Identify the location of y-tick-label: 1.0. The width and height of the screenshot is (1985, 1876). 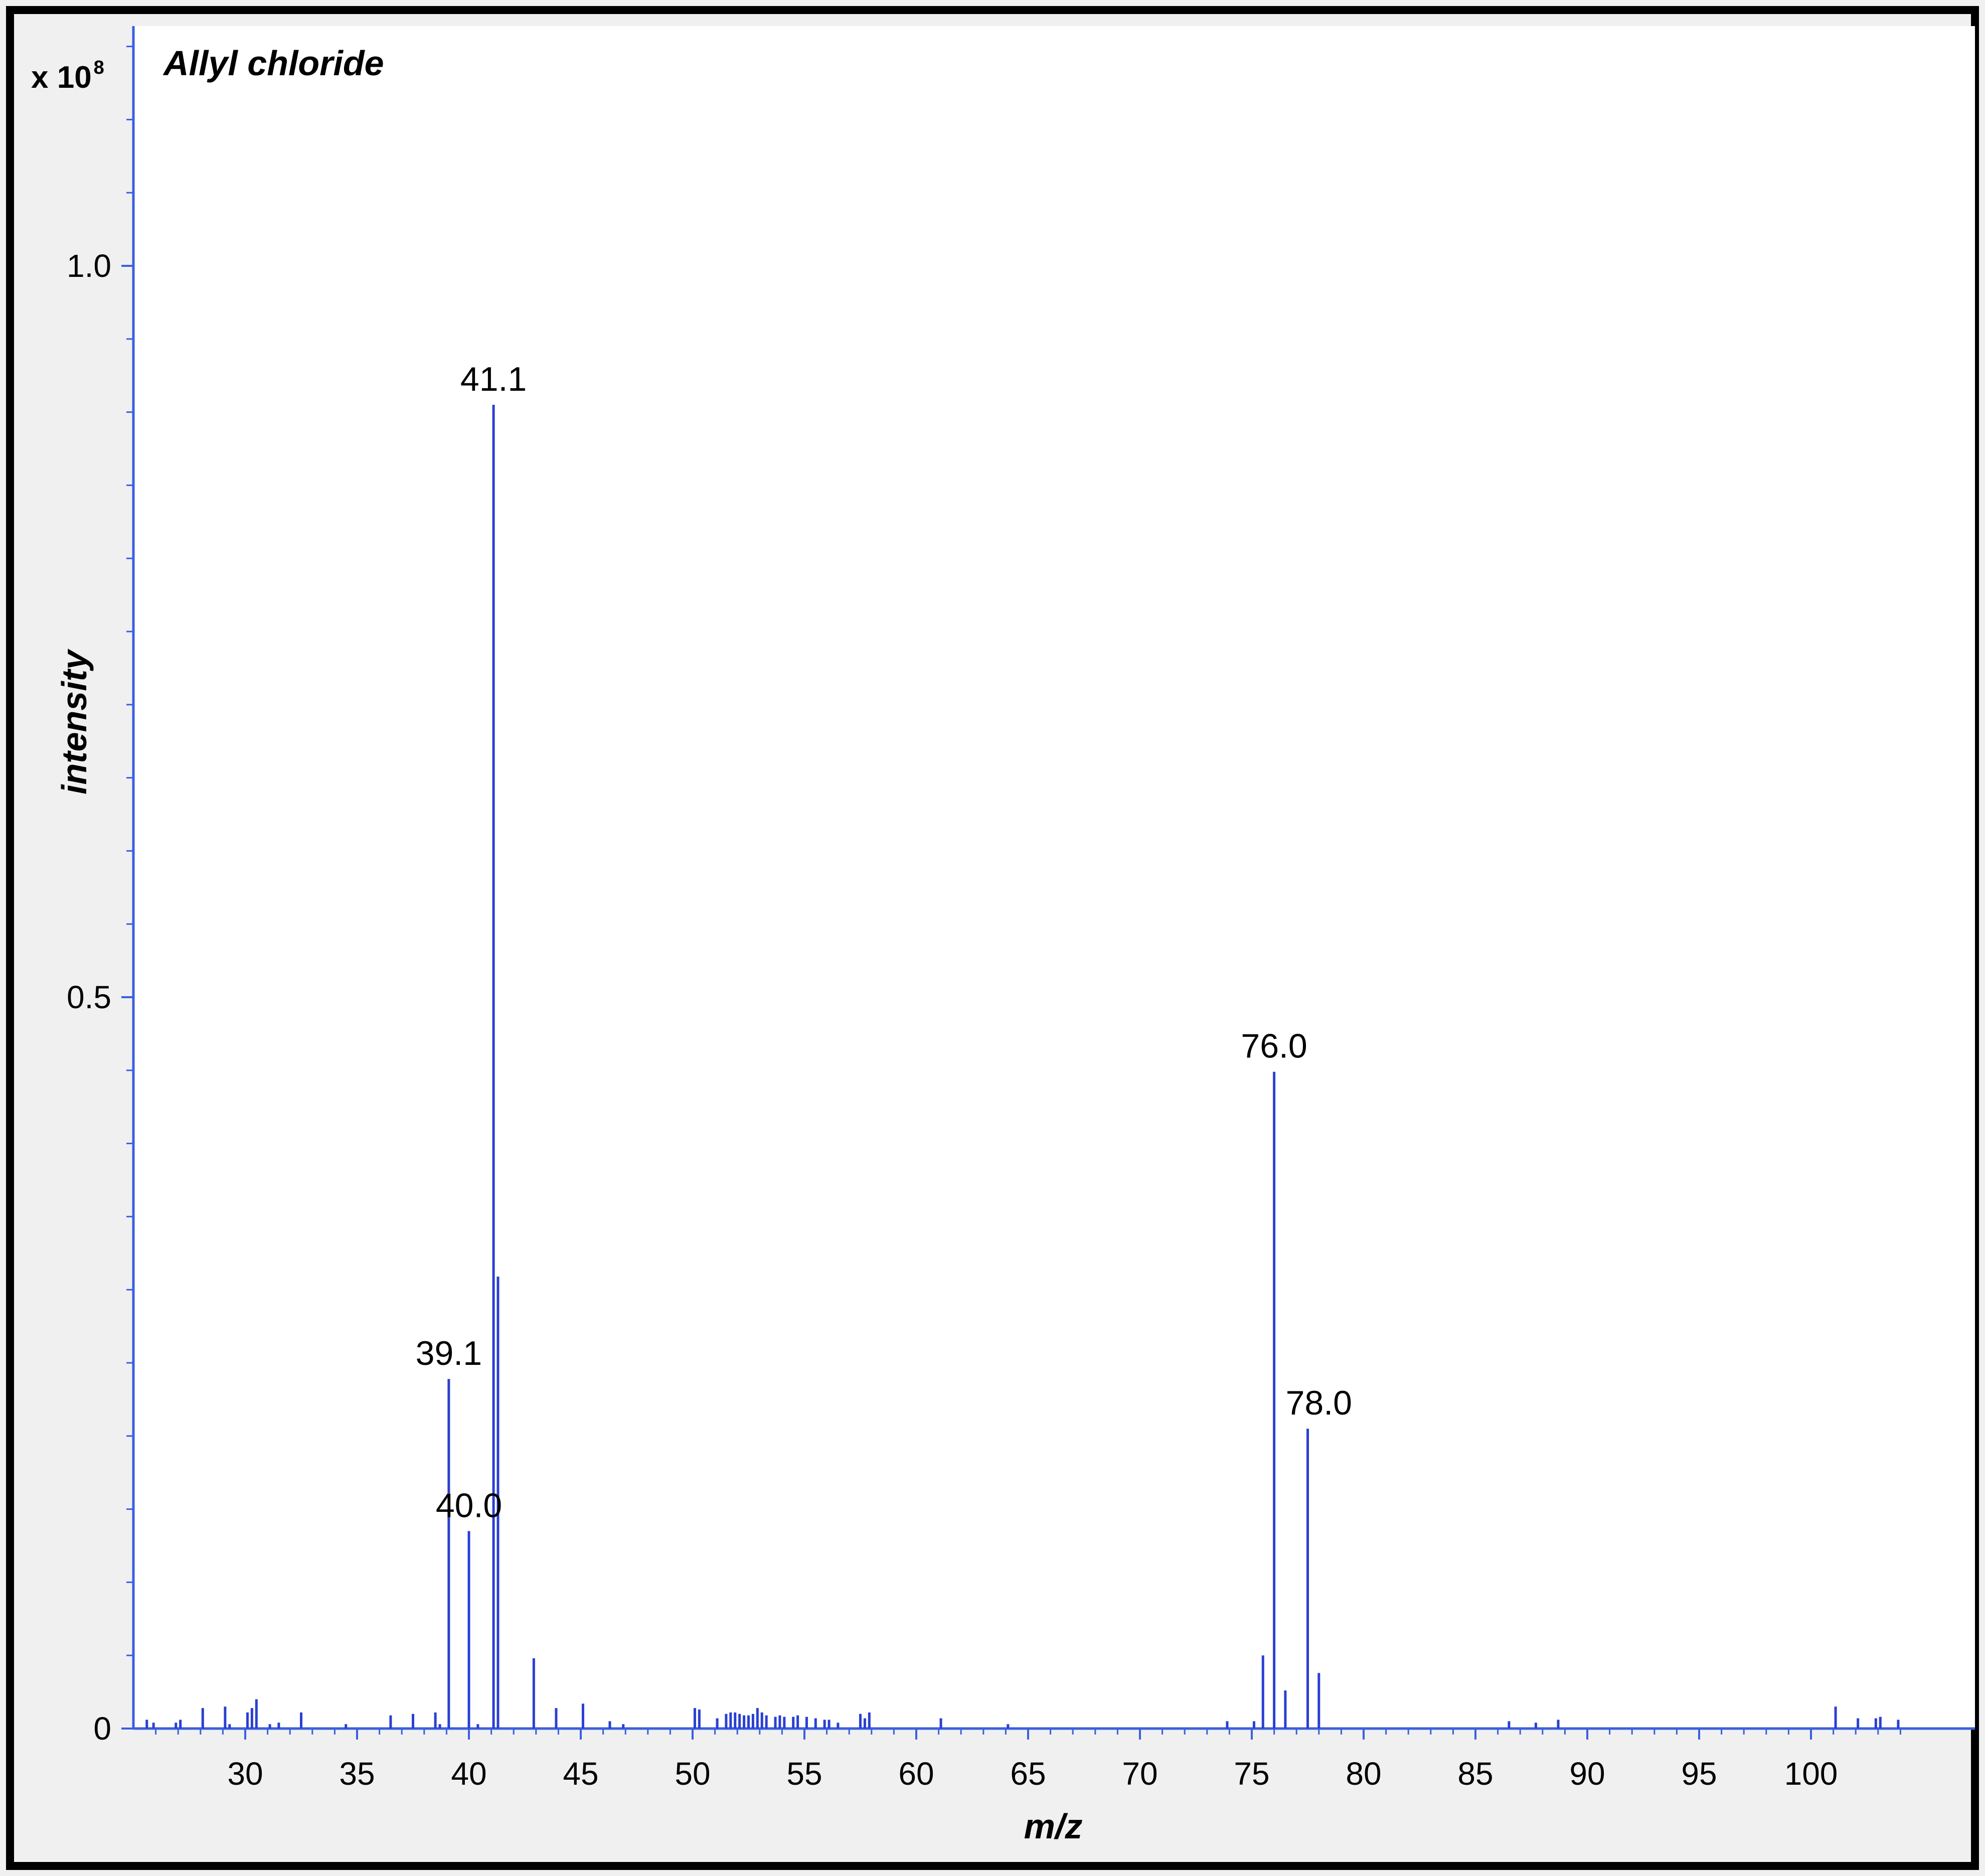
(89, 266).